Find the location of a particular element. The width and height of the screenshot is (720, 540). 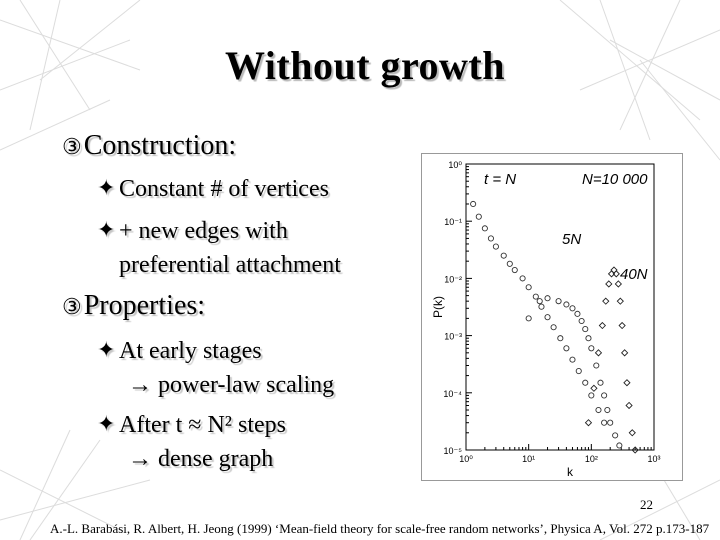

section-construction: ③Construction: is located at coordinates (149, 146).